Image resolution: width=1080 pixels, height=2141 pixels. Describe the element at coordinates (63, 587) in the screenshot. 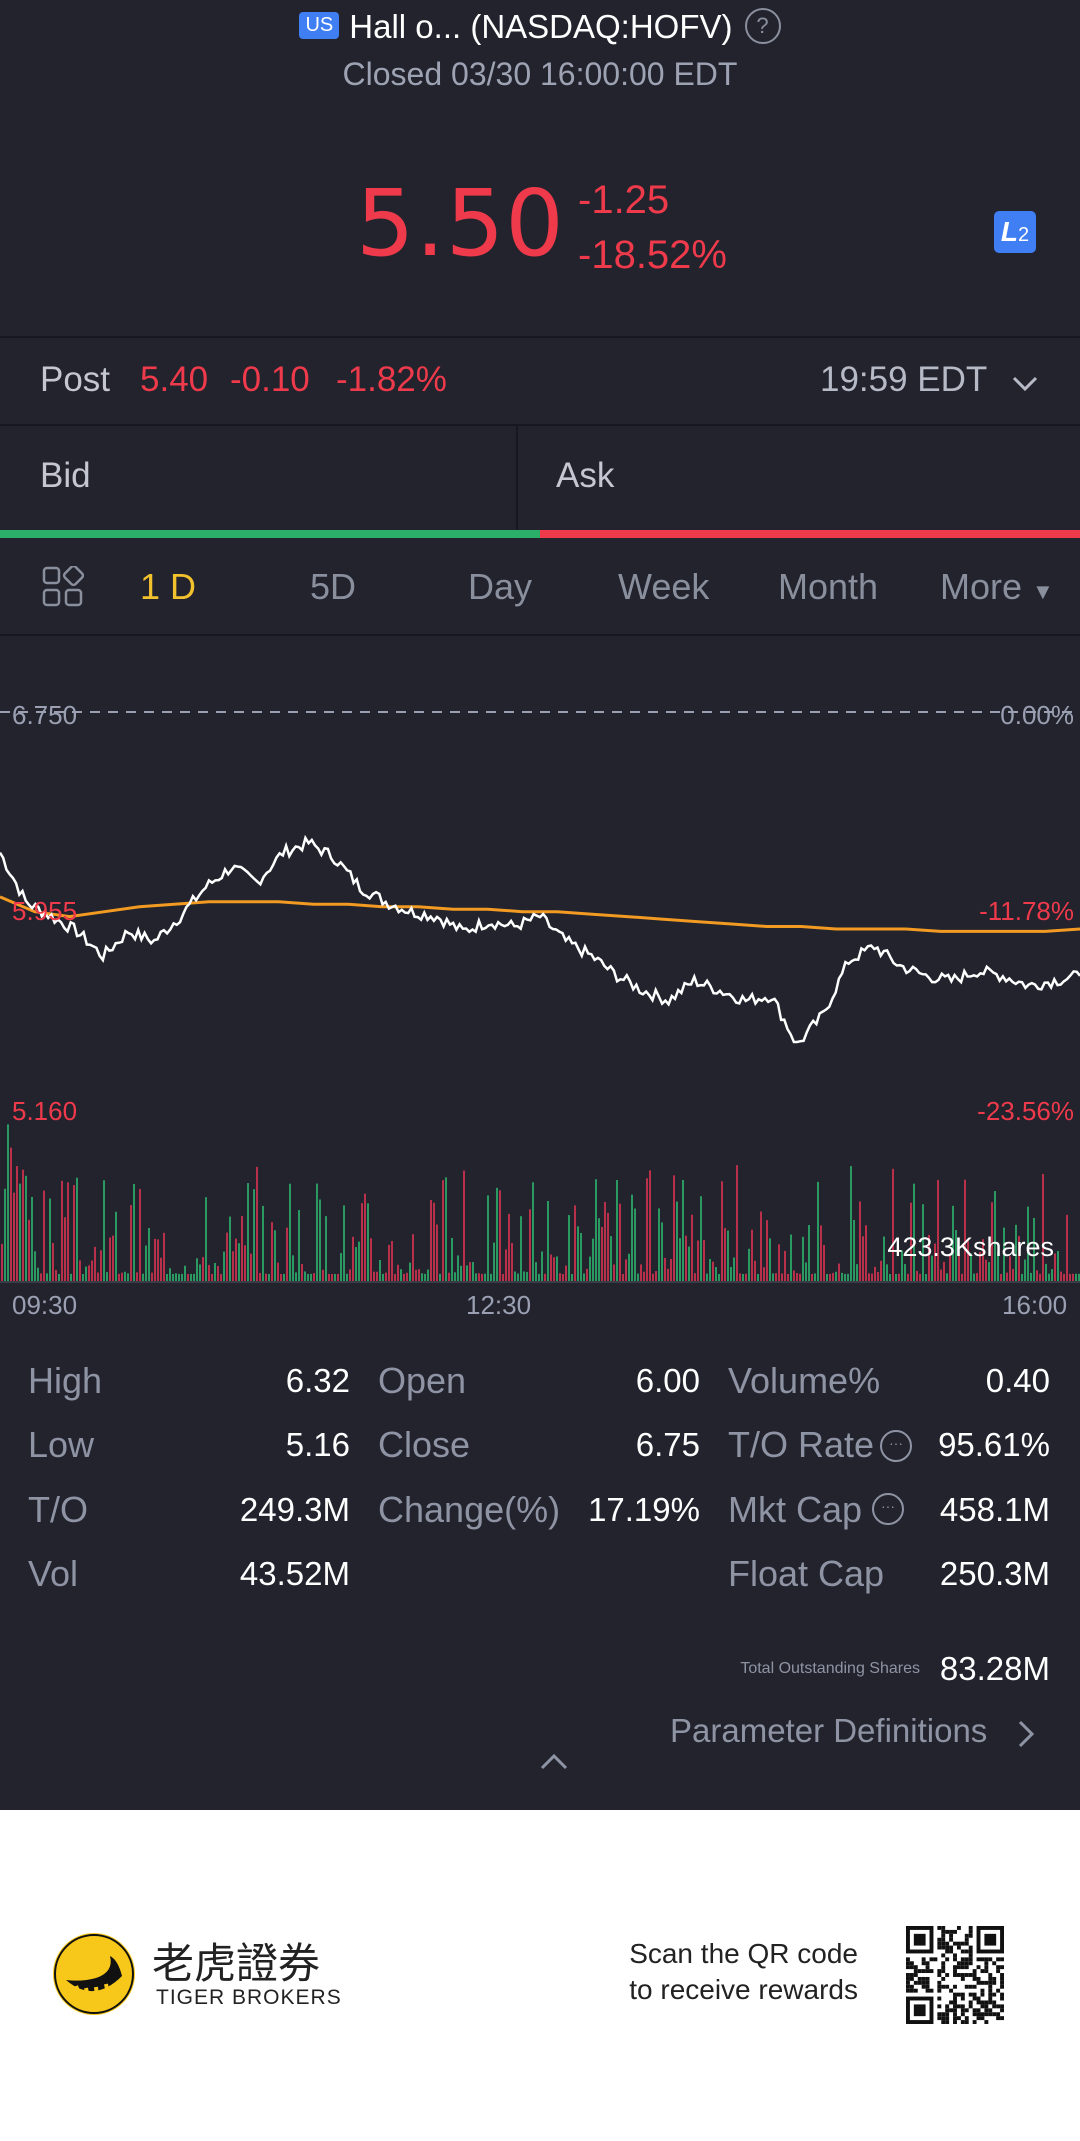

I see `grid-layout-icon` at that location.